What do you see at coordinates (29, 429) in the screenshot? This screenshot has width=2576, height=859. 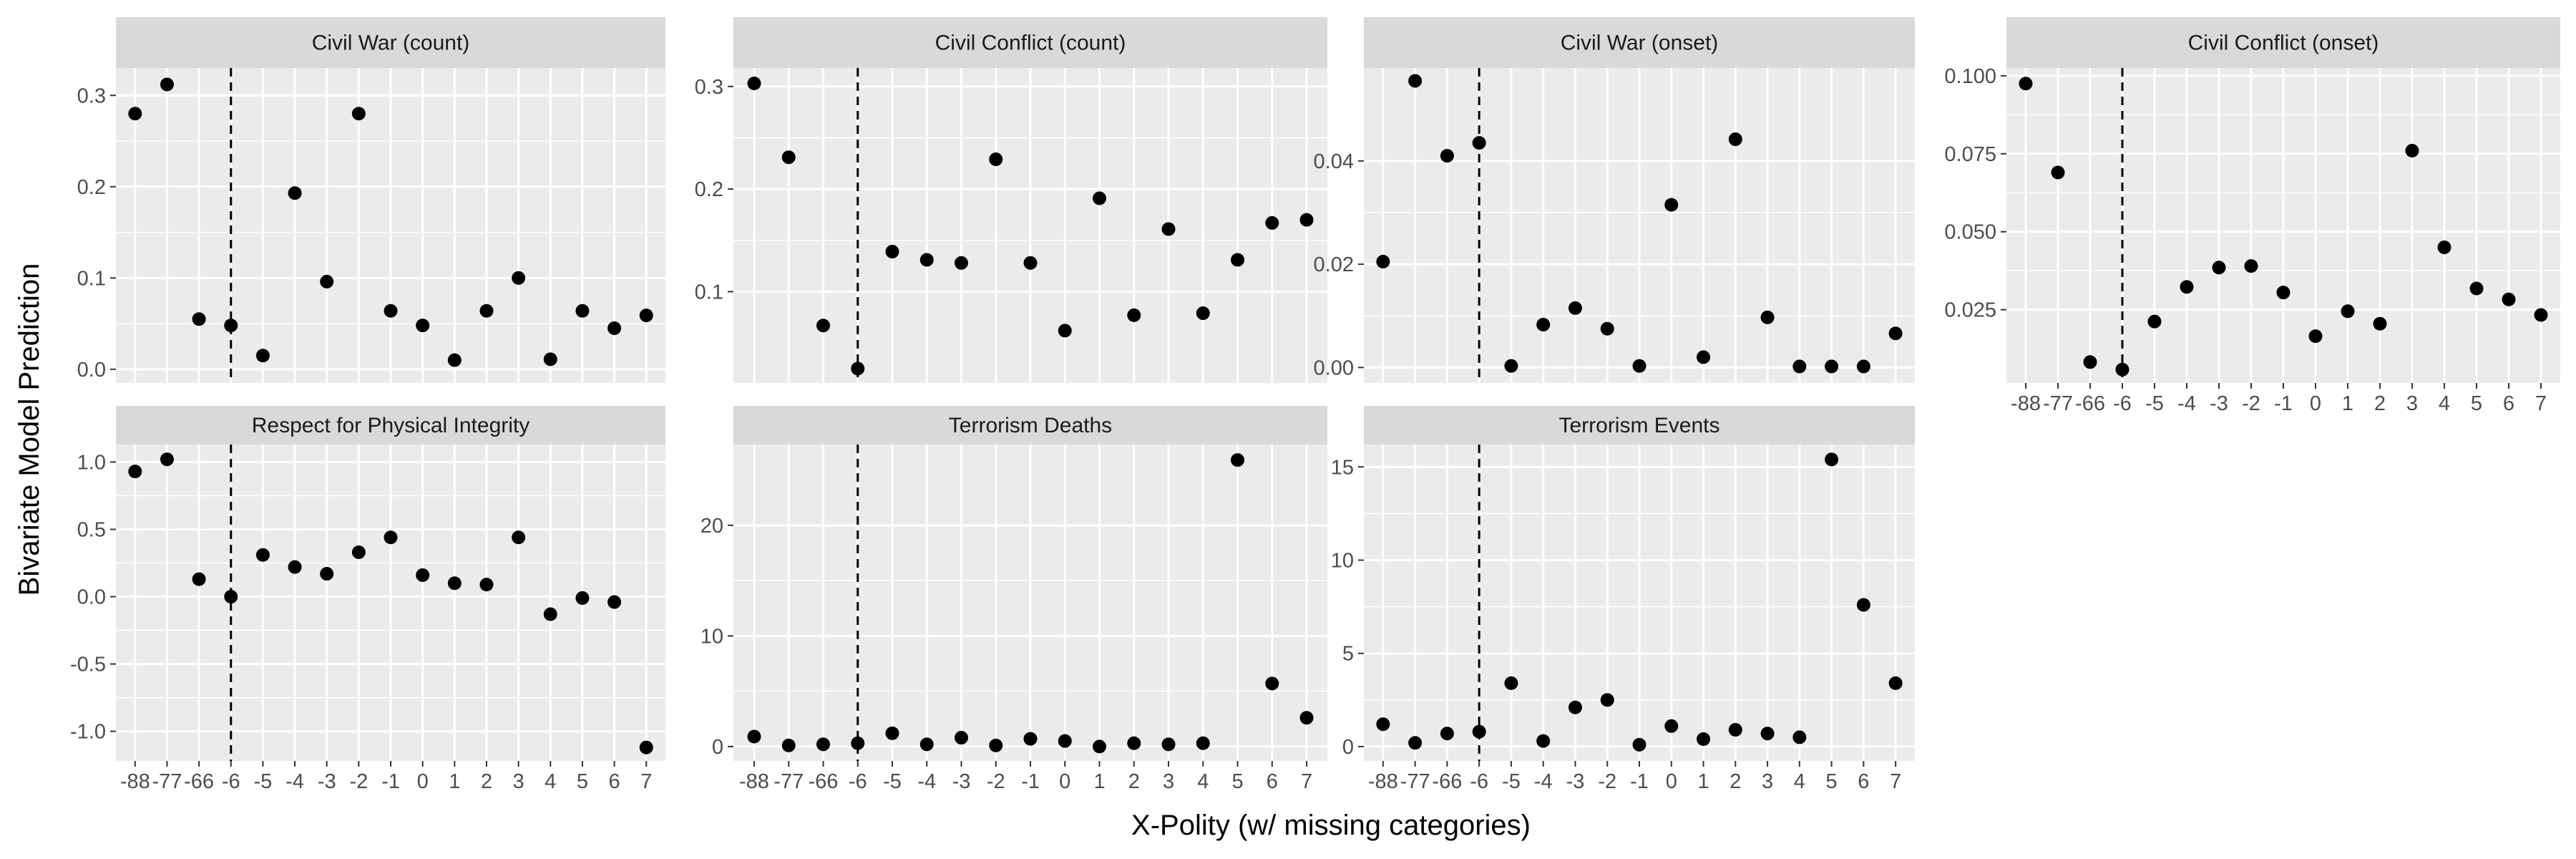 I see `y-axis-title: Bivariate Model Prediction` at bounding box center [29, 429].